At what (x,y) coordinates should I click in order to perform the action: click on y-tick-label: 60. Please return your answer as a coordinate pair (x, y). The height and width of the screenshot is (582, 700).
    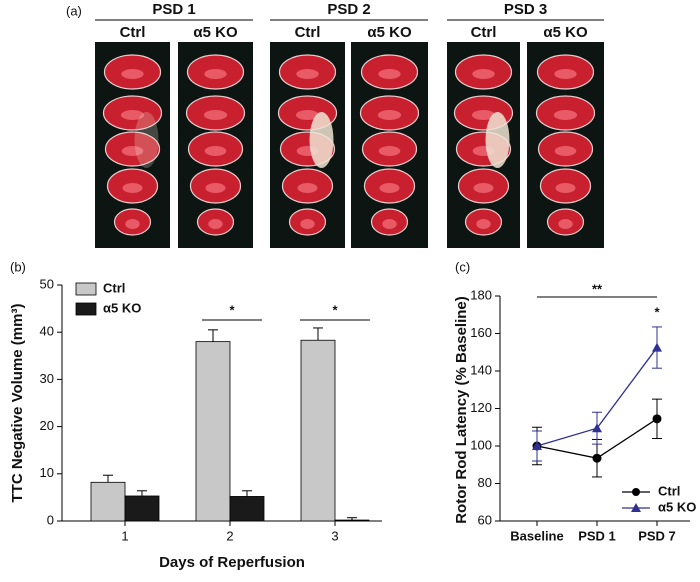
    Looking at the image, I should click on (485, 519).